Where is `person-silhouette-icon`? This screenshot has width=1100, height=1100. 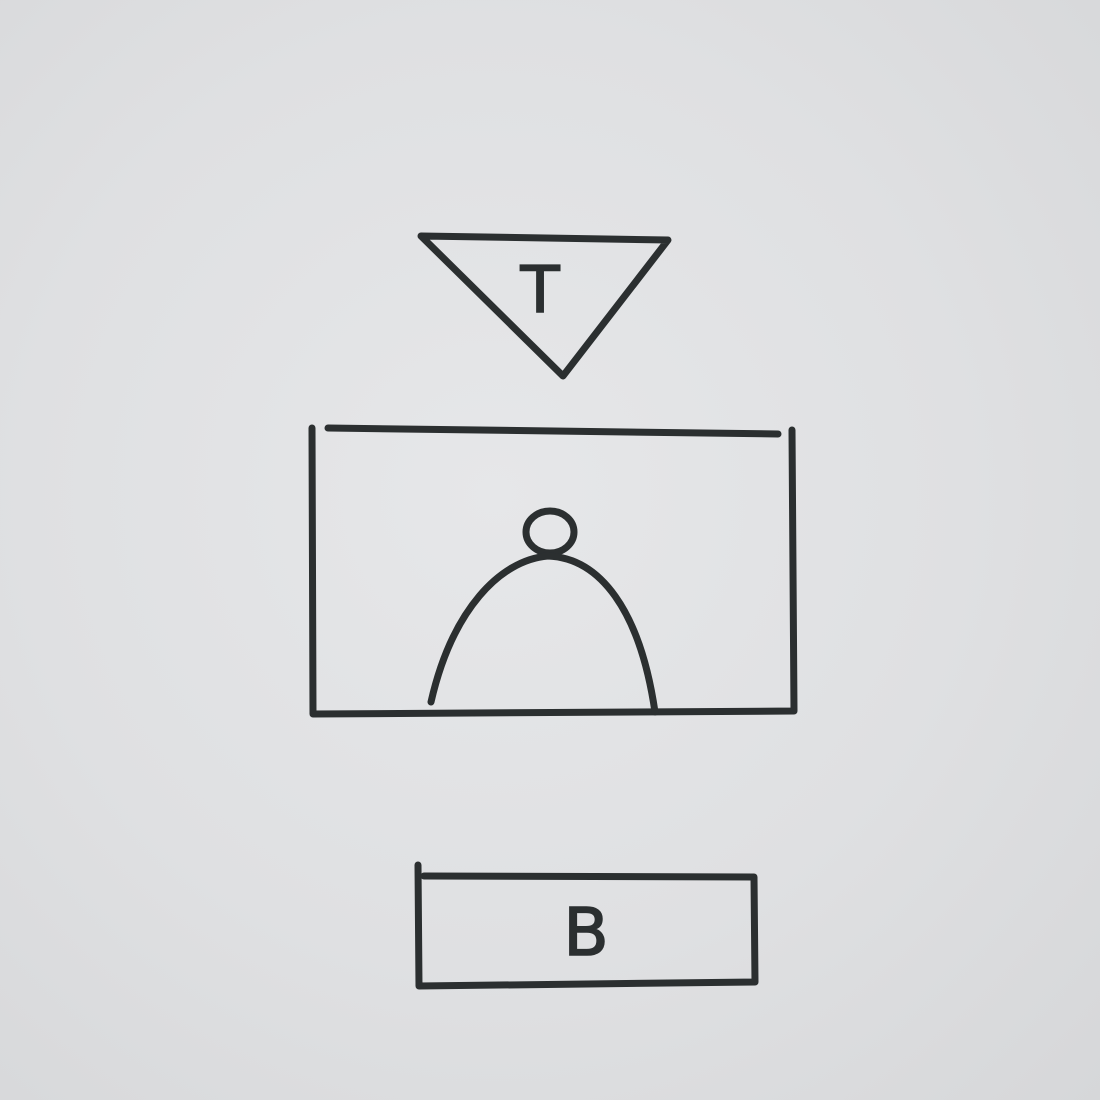 person-silhouette-icon is located at coordinates (543, 611).